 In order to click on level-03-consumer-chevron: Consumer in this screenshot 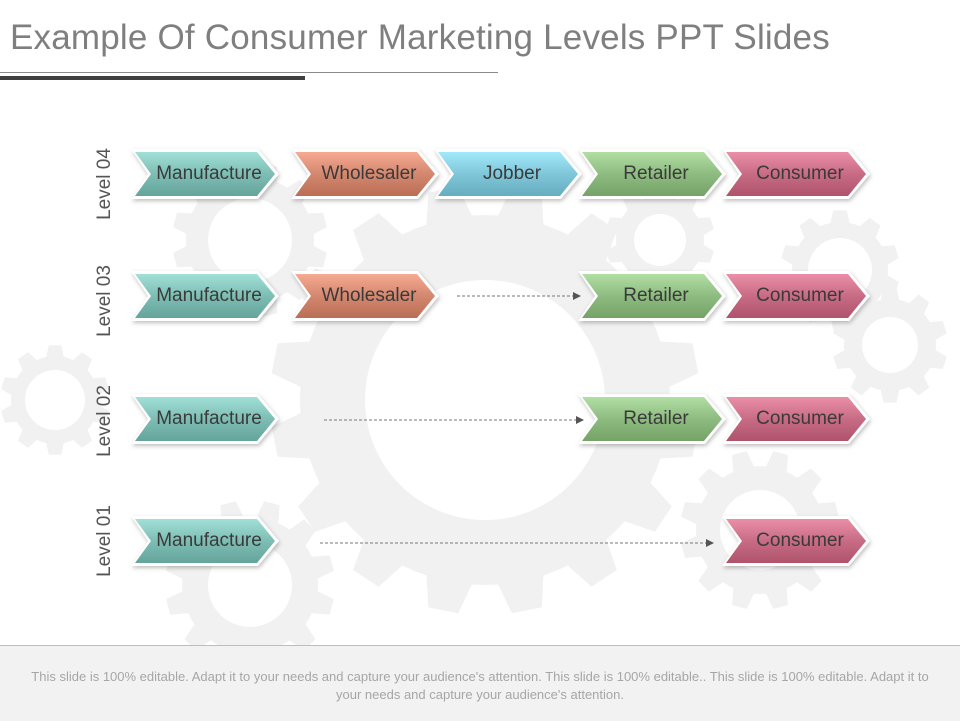, I will do `click(796, 296)`.